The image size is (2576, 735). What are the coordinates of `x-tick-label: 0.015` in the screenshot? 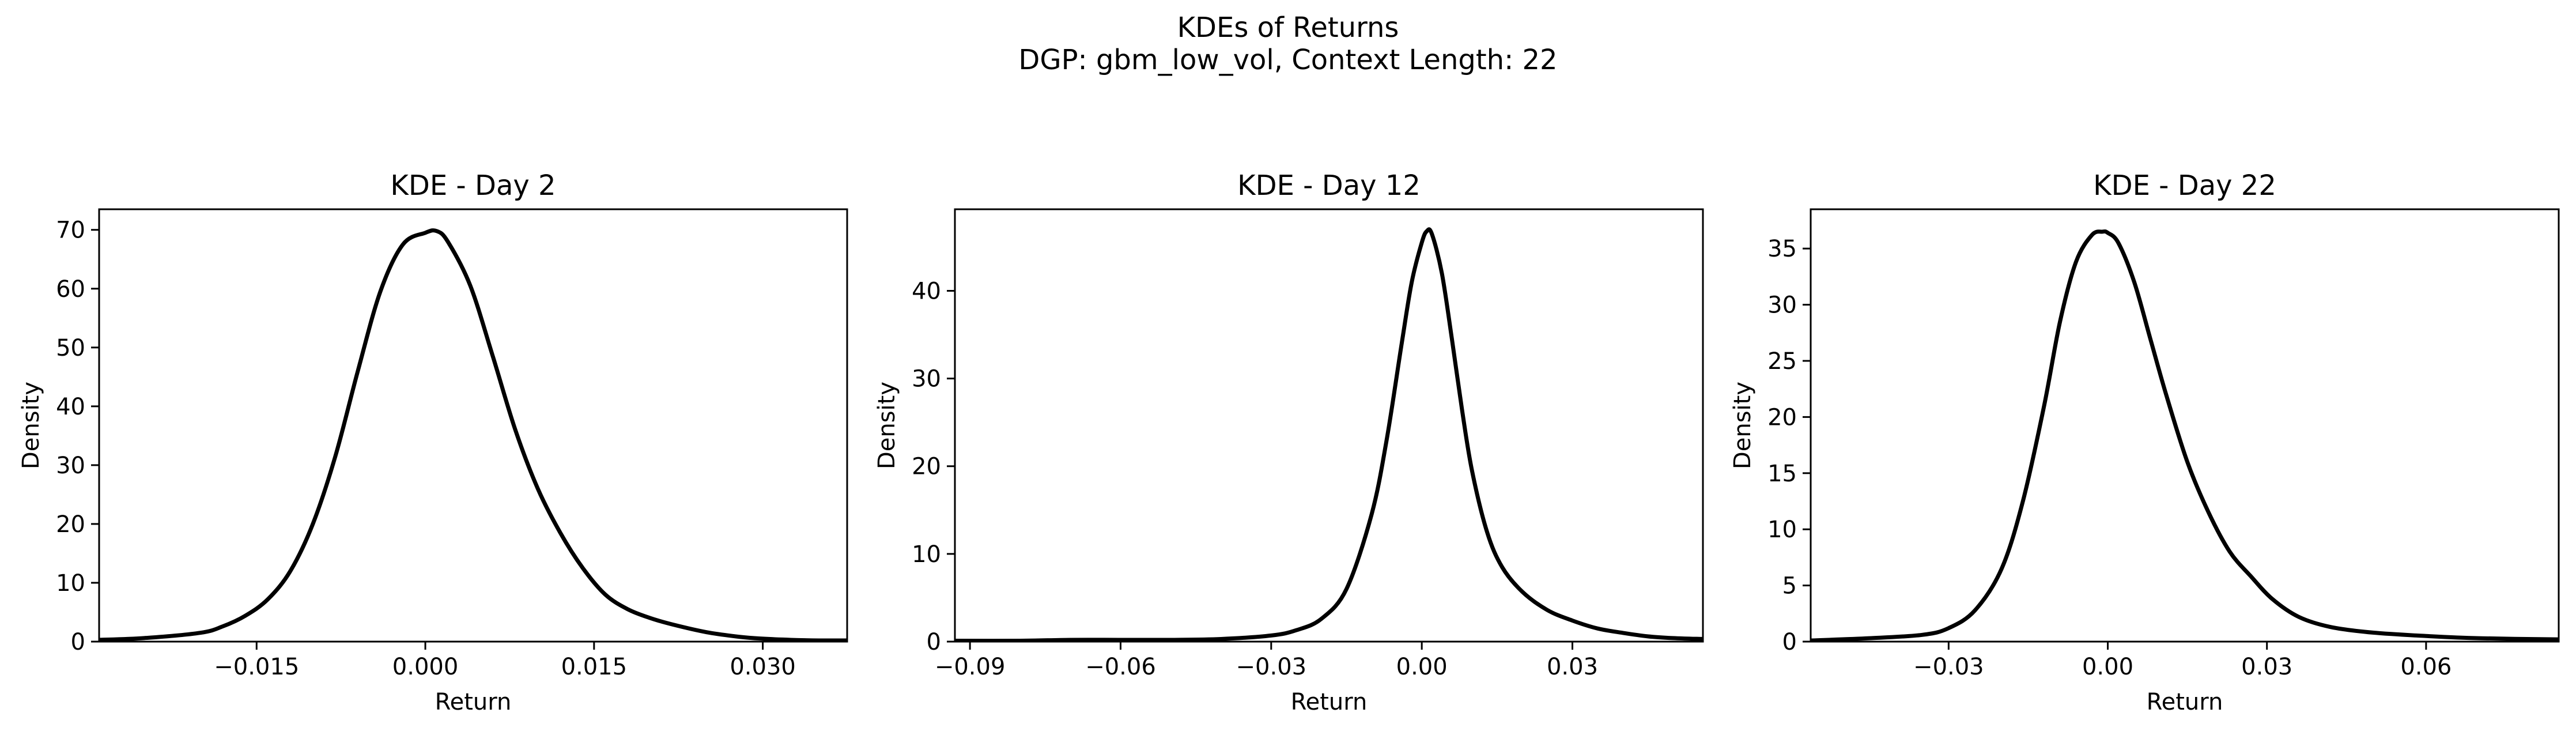 It's located at (594, 667).